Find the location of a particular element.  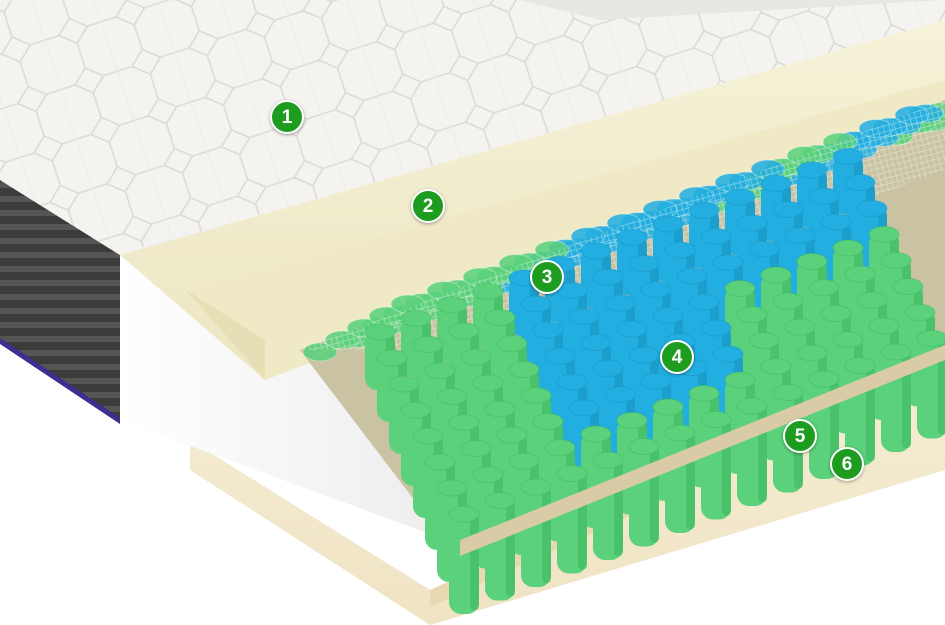

layer-marker-label: 2 is located at coordinates (428, 206).